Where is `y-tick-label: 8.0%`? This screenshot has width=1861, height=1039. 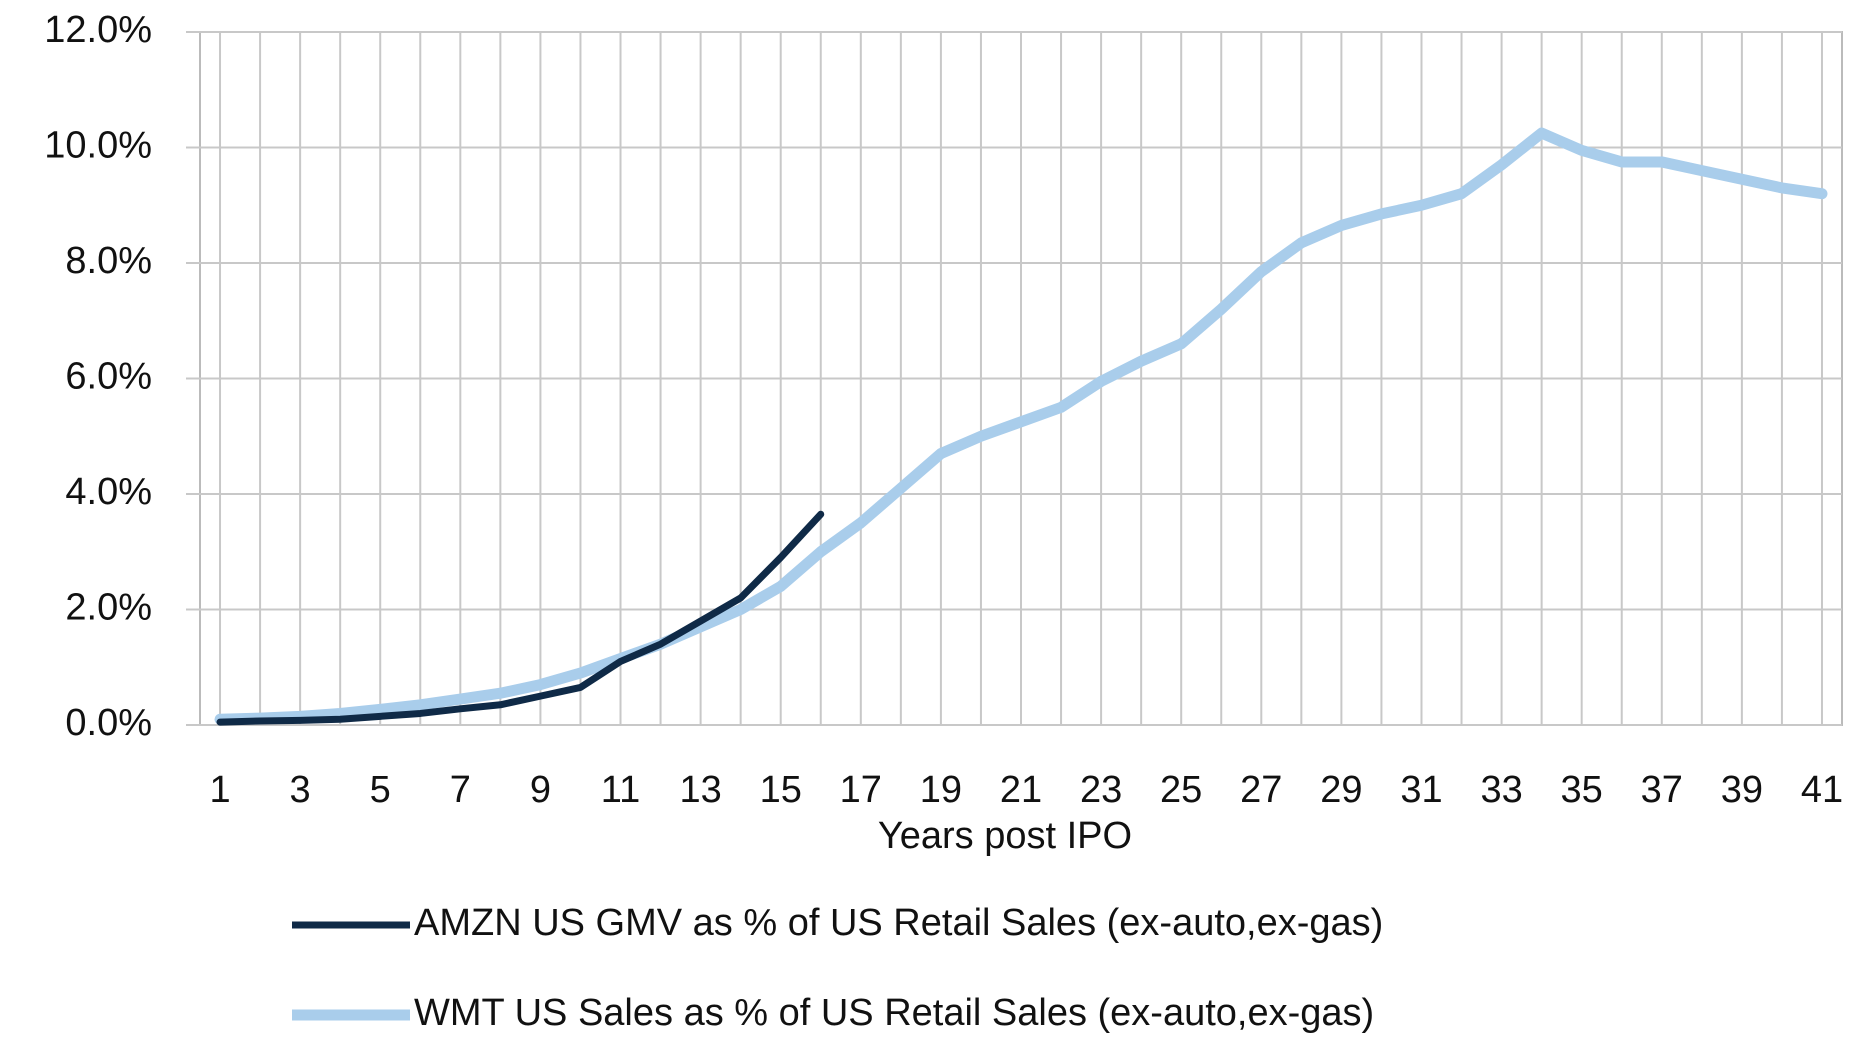
y-tick-label: 8.0% is located at coordinates (108, 261).